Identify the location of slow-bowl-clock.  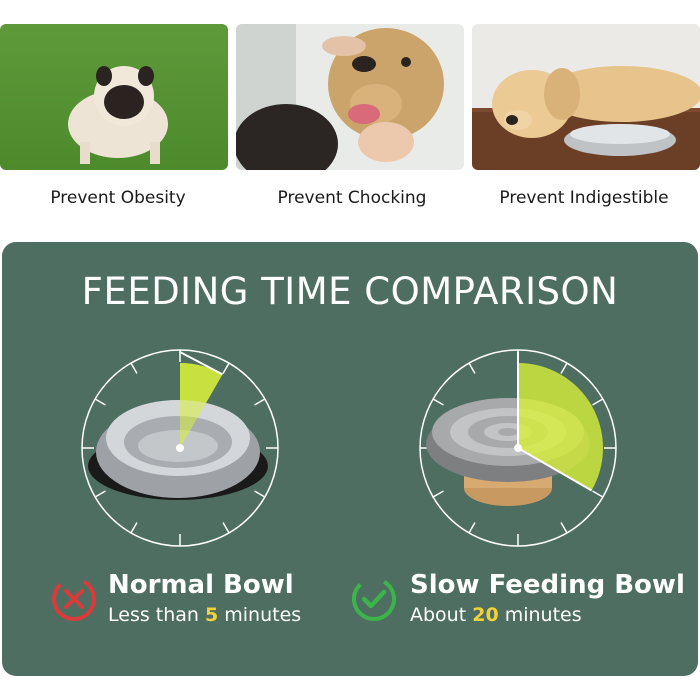
(518, 448).